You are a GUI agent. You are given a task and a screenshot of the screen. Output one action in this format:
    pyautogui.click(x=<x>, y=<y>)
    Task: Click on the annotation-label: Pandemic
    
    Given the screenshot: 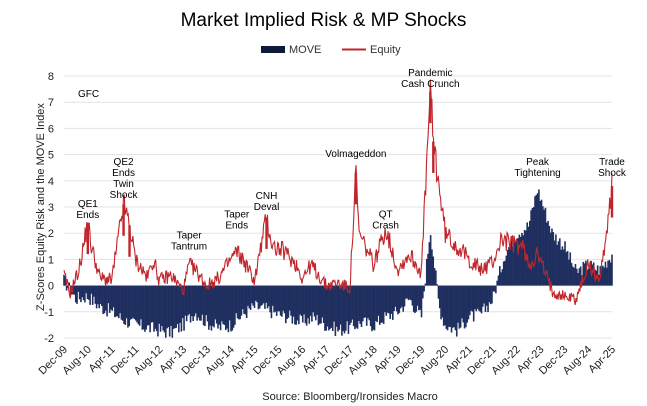 What is the action you would take?
    pyautogui.click(x=430, y=73)
    